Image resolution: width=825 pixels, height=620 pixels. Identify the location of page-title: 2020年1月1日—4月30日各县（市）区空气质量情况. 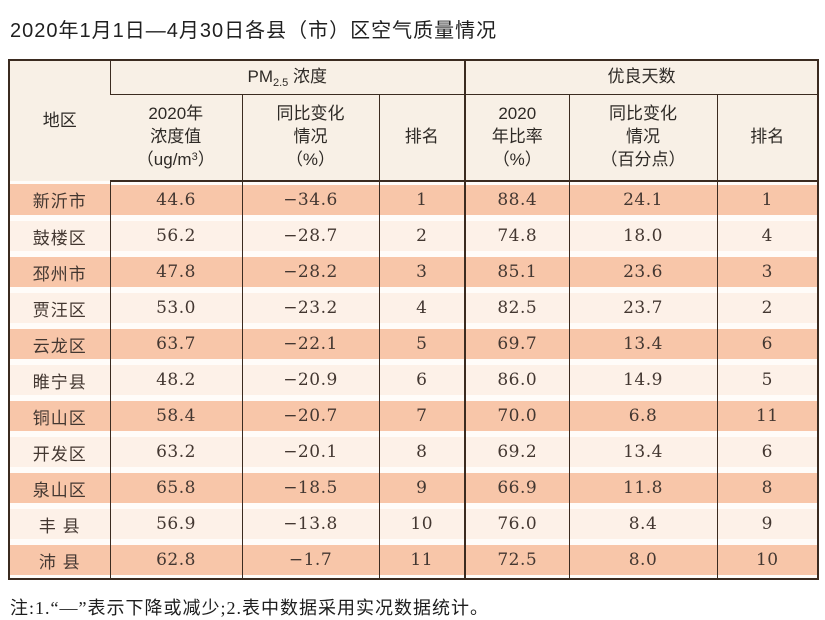
(254, 31).